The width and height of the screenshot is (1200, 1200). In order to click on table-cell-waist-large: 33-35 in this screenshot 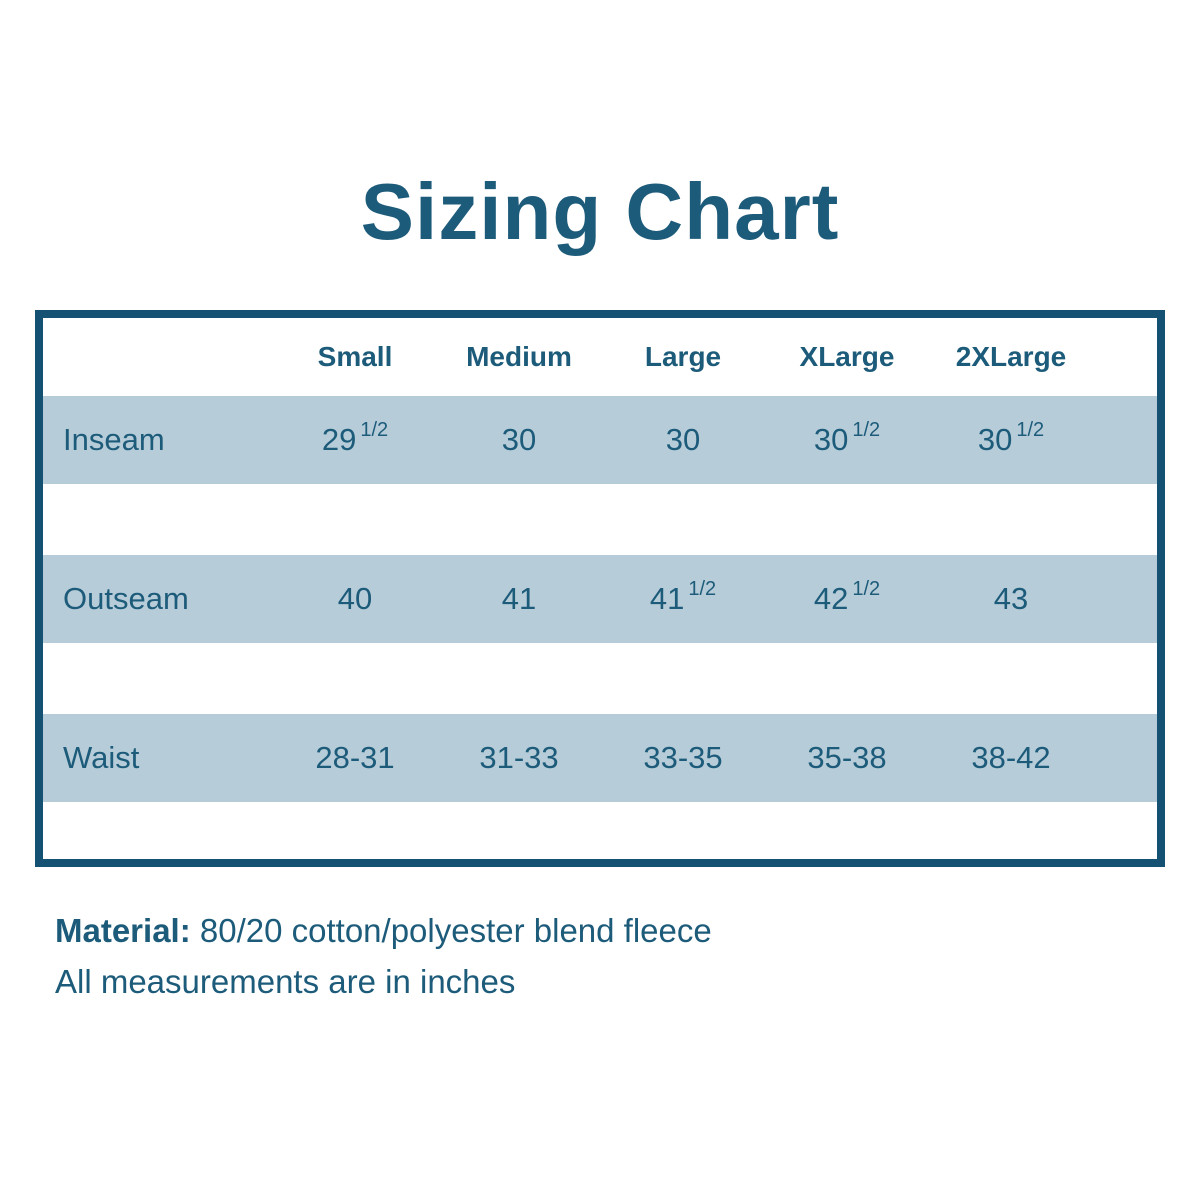, I will do `click(683, 757)`.